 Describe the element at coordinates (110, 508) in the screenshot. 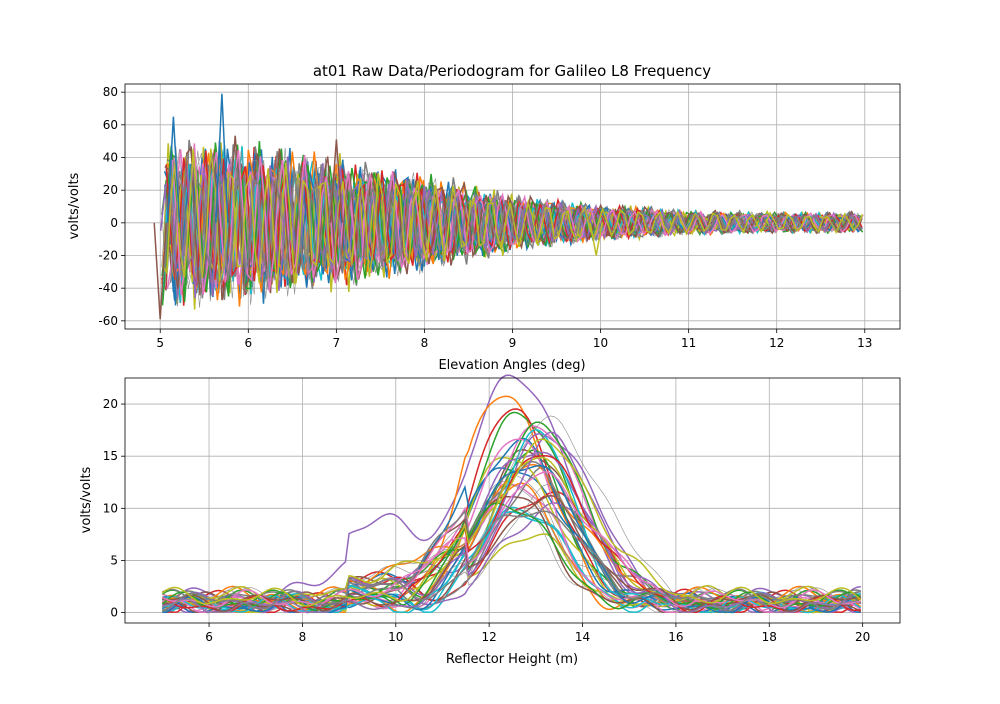

I see `bottom-y-tick-label: 10` at that location.